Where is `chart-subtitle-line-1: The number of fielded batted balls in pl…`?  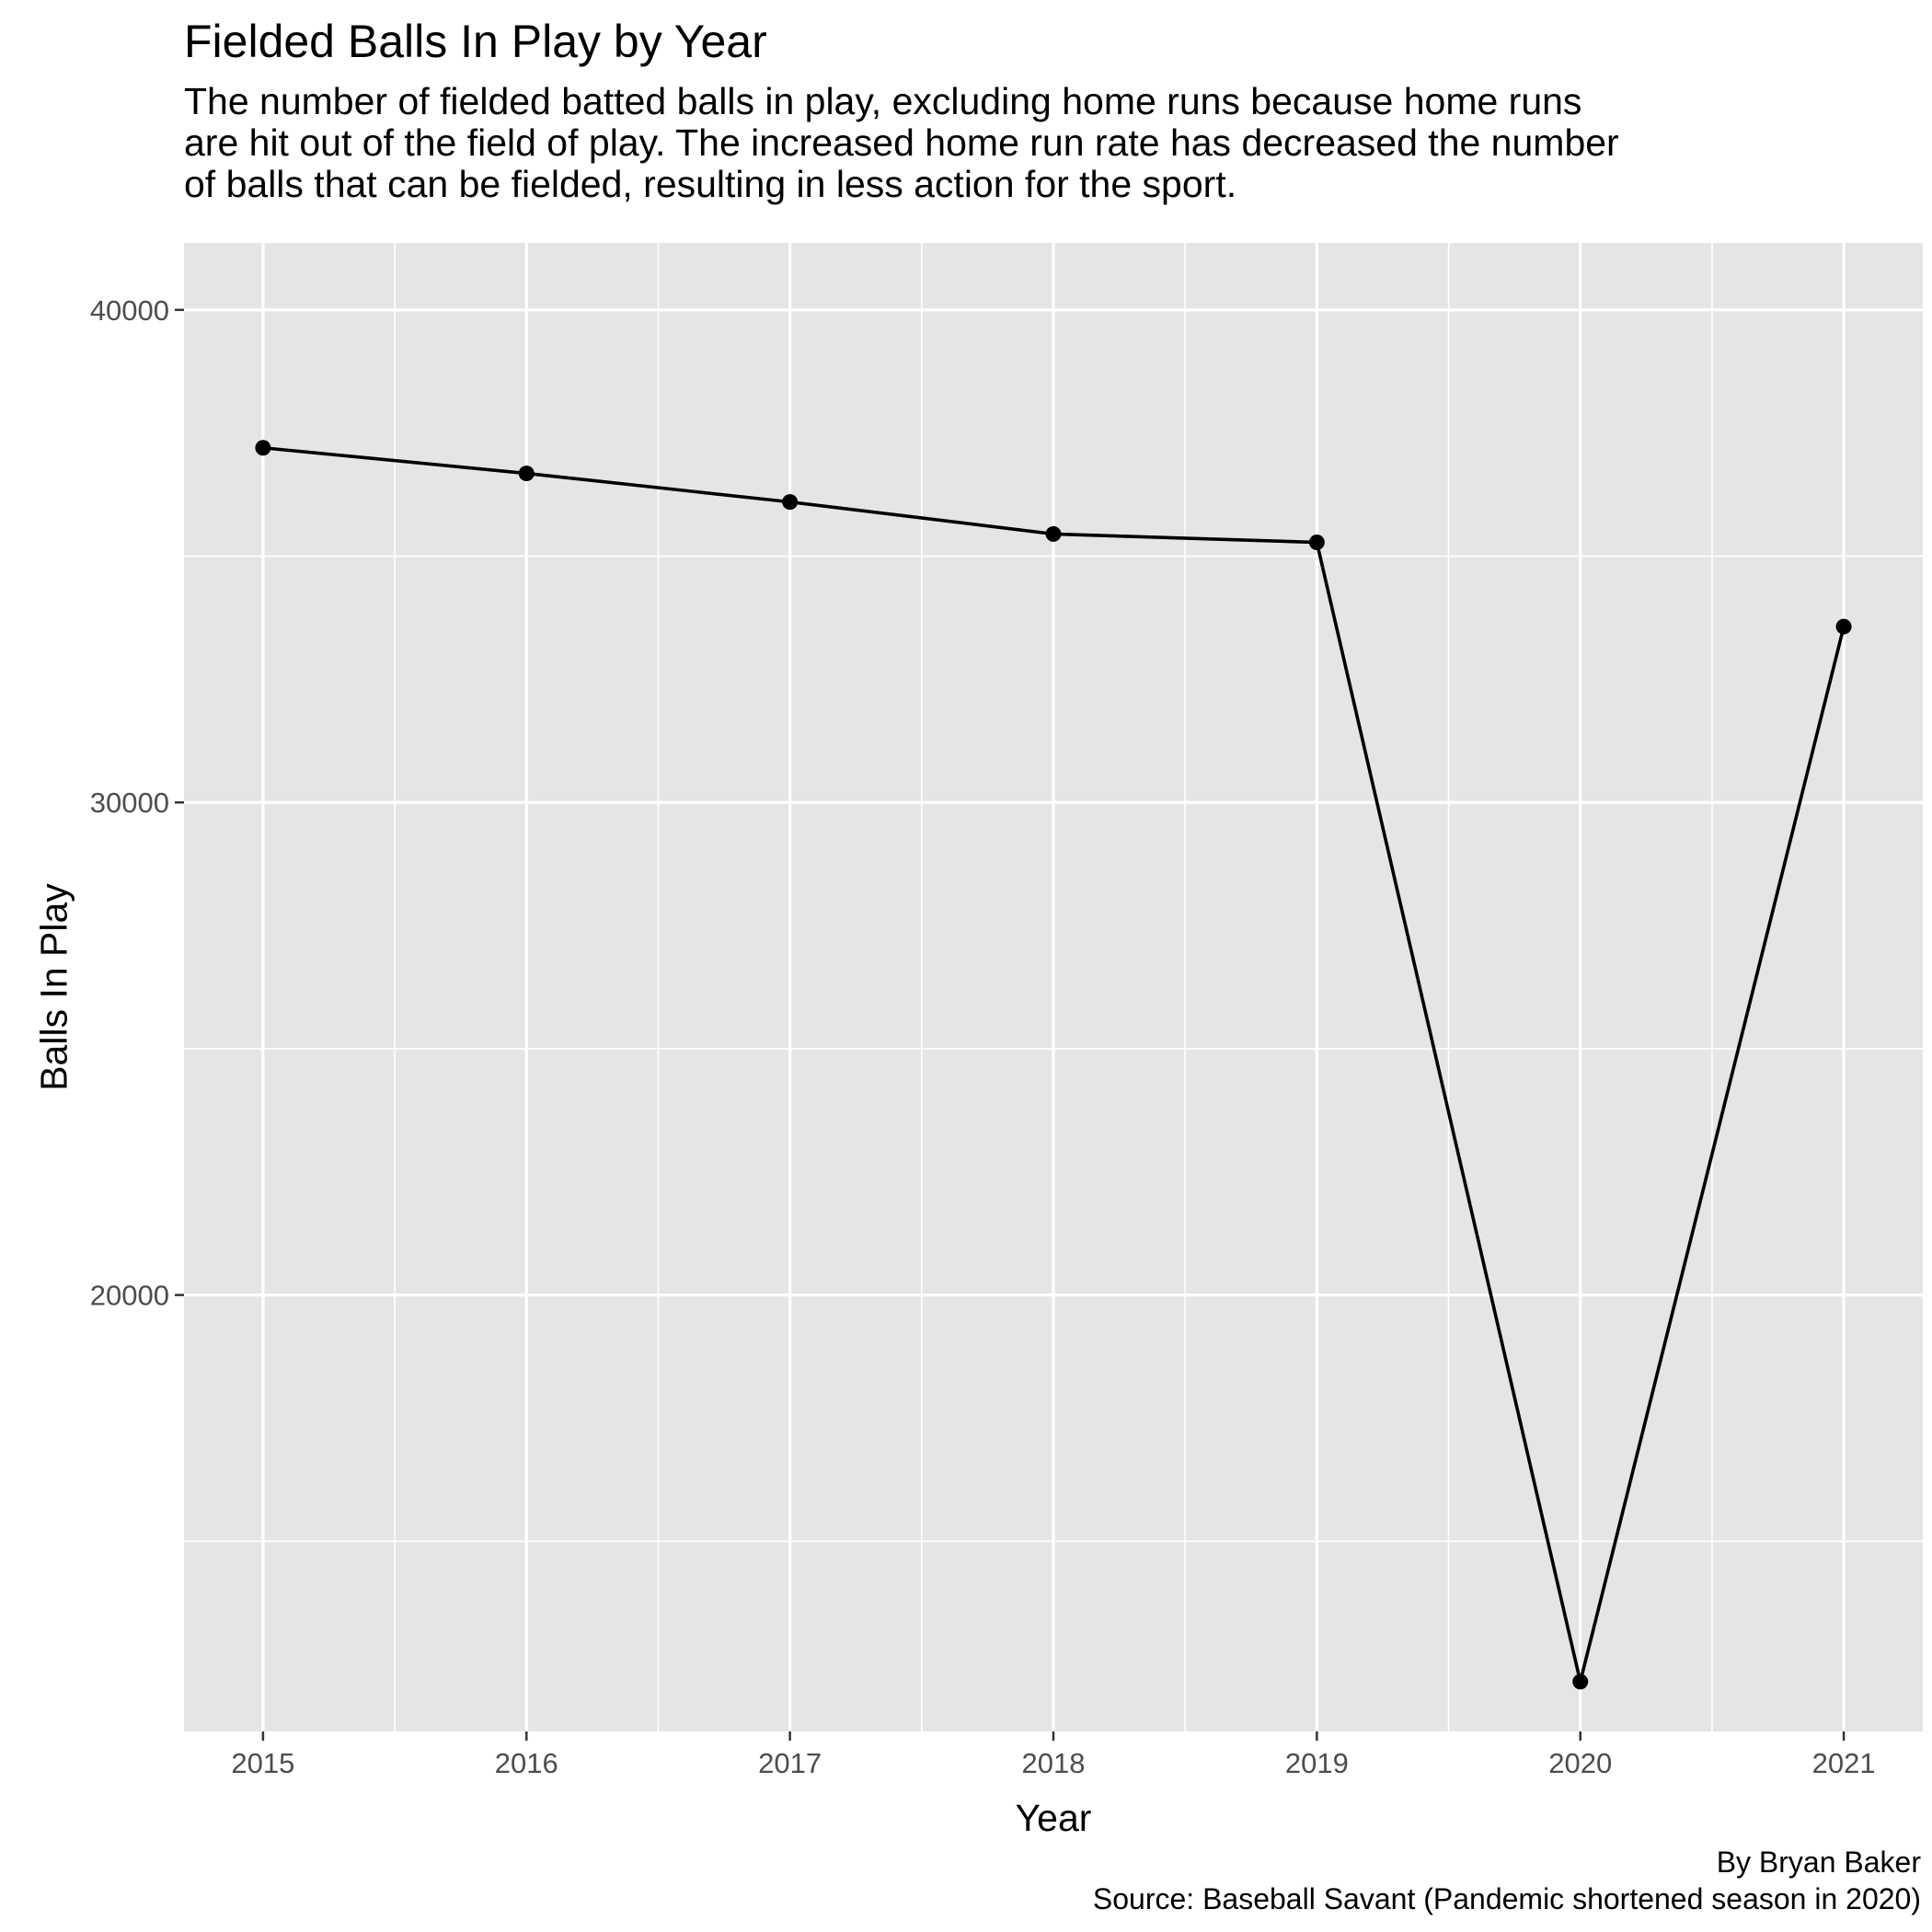
chart-subtitle-line-1: The number of fielded batted balls in pl… is located at coordinates (883, 101).